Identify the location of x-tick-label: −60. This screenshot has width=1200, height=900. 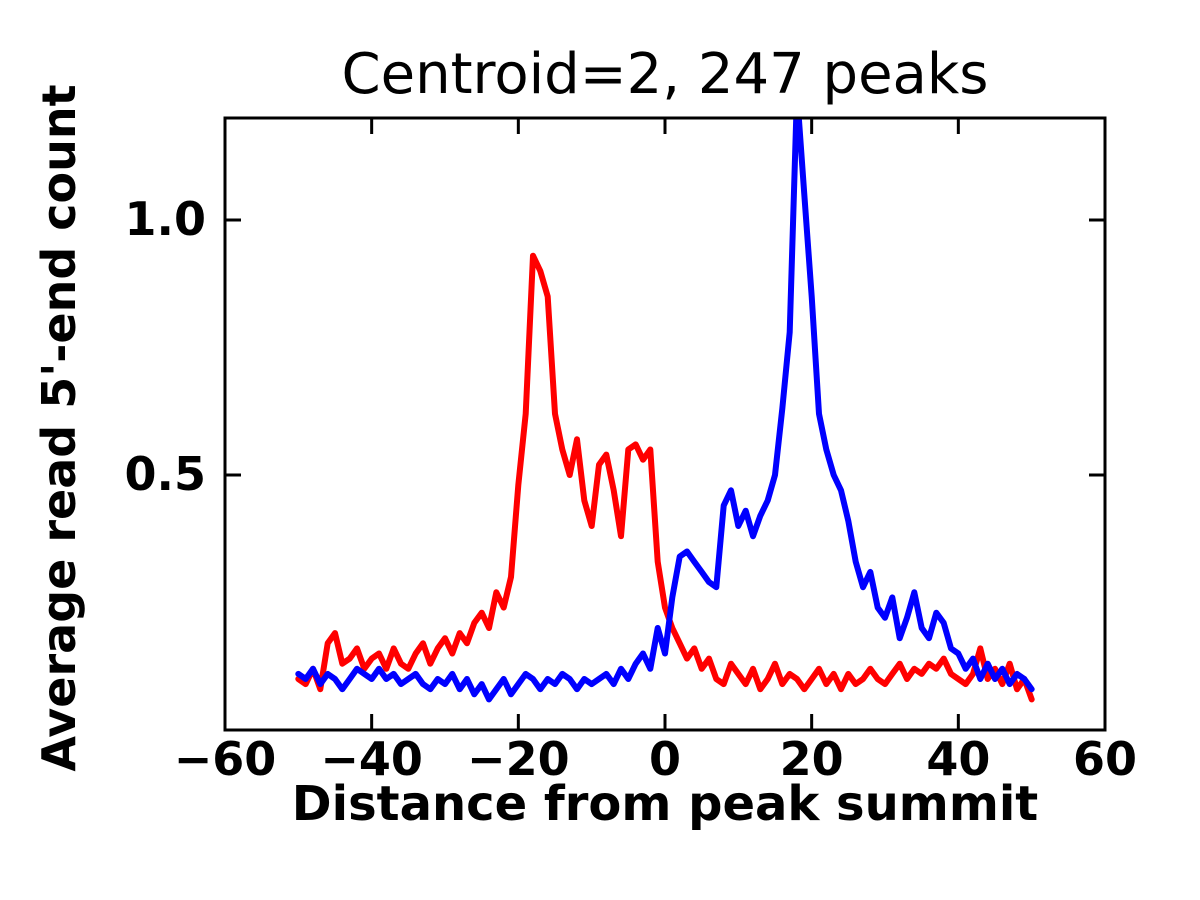
(225, 759).